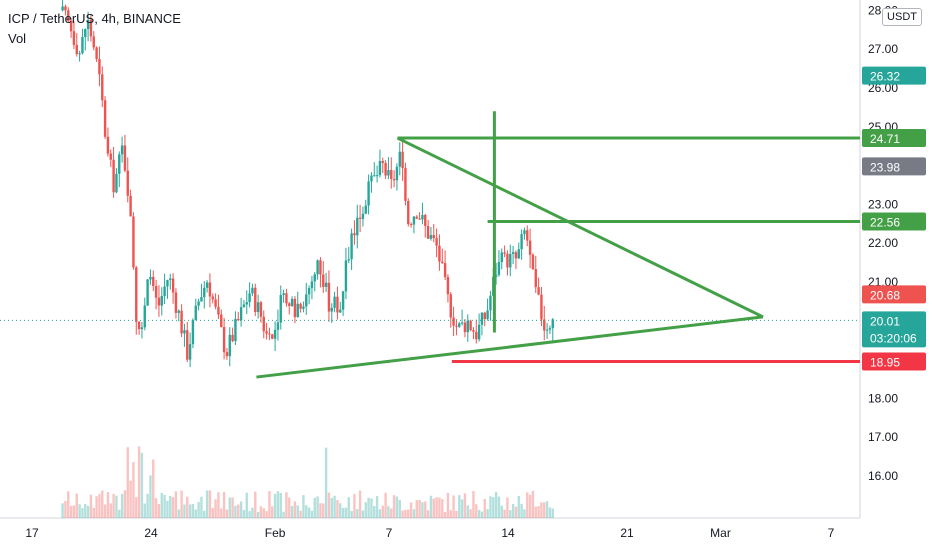 Image resolution: width=932 pixels, height=550 pixels. What do you see at coordinates (508, 533) in the screenshot?
I see `x-tick-label: 14` at bounding box center [508, 533].